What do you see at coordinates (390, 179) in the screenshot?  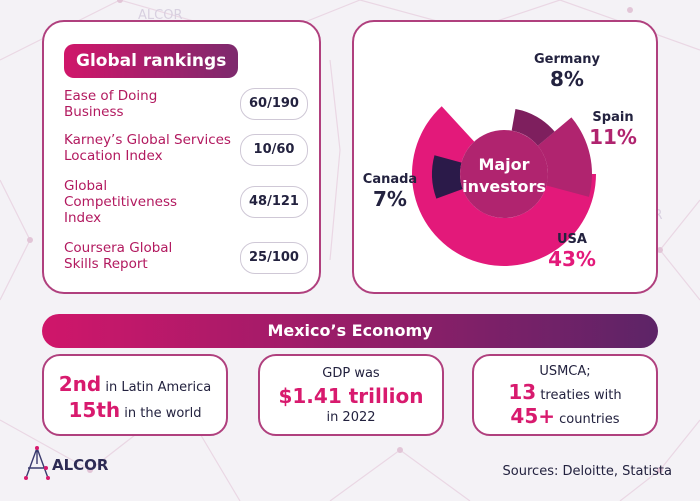 I see `investor-name: Canada` at bounding box center [390, 179].